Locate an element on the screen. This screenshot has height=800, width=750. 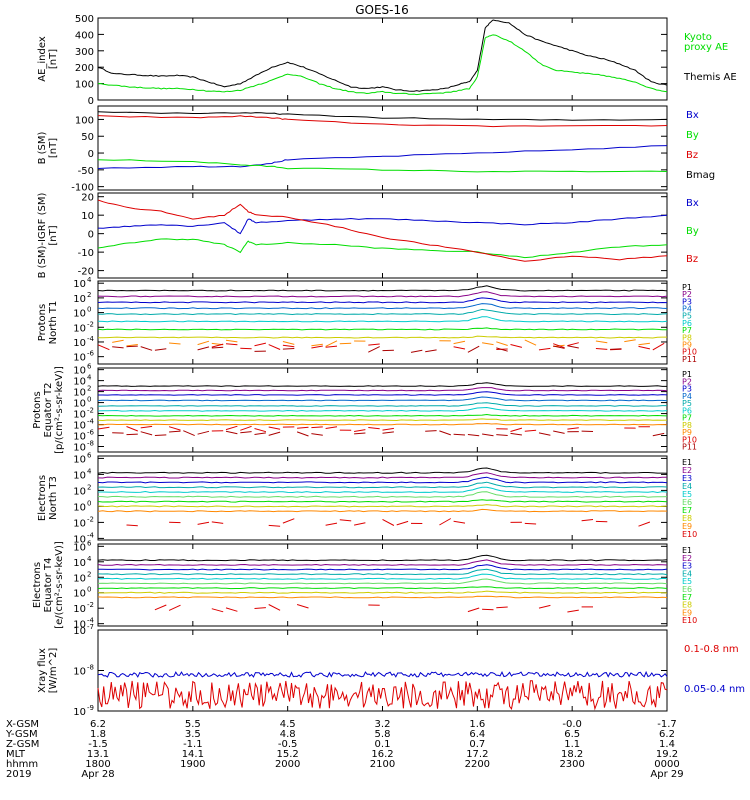
series-line-bmag is located at coordinates (382, 116).